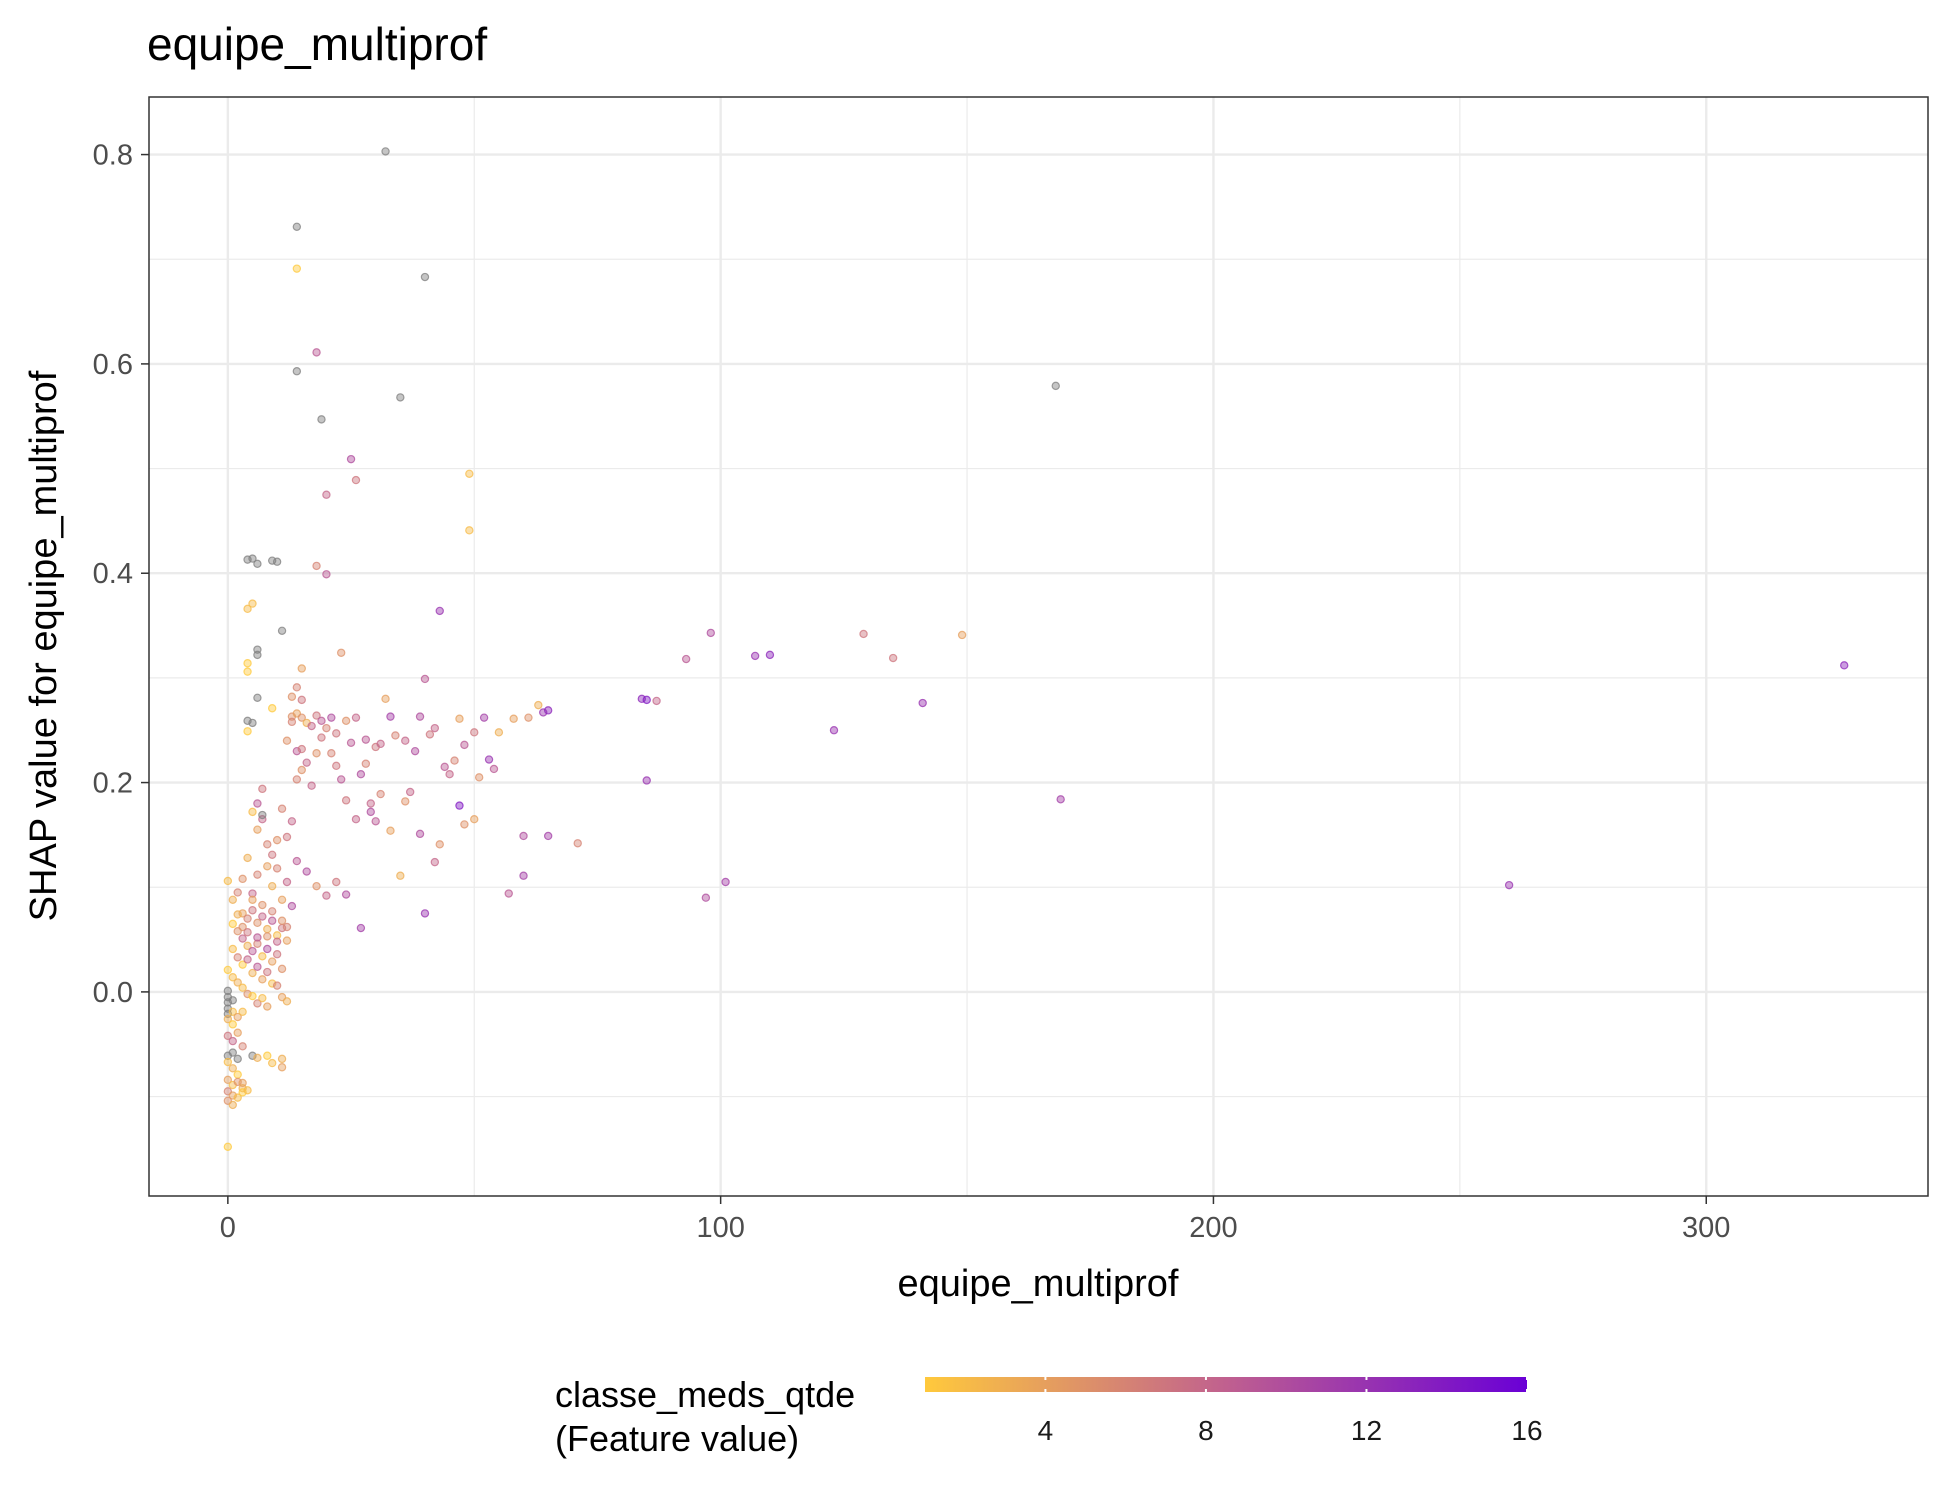 The width and height of the screenshot is (1950, 1499). What do you see at coordinates (1290, 1411) in the screenshot?
I see `legend-ticks: 4 8 12 16` at bounding box center [1290, 1411].